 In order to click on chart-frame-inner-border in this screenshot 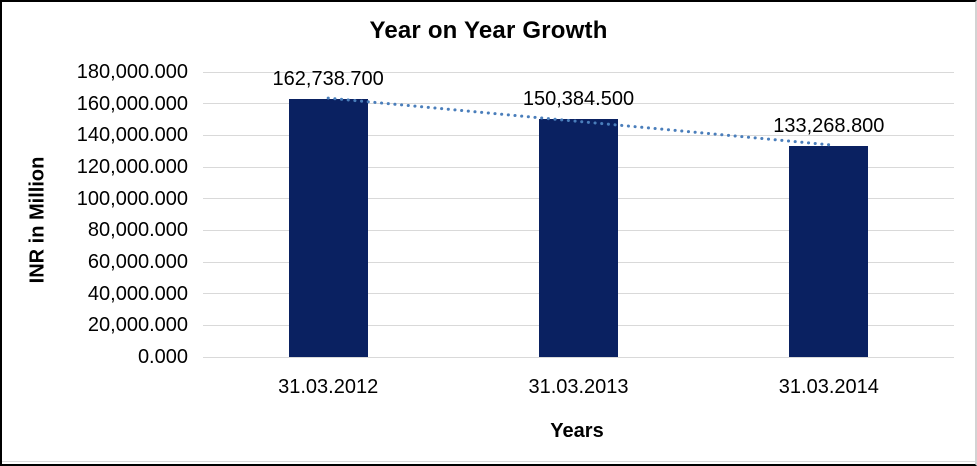, I will do `click(488, 461)`.